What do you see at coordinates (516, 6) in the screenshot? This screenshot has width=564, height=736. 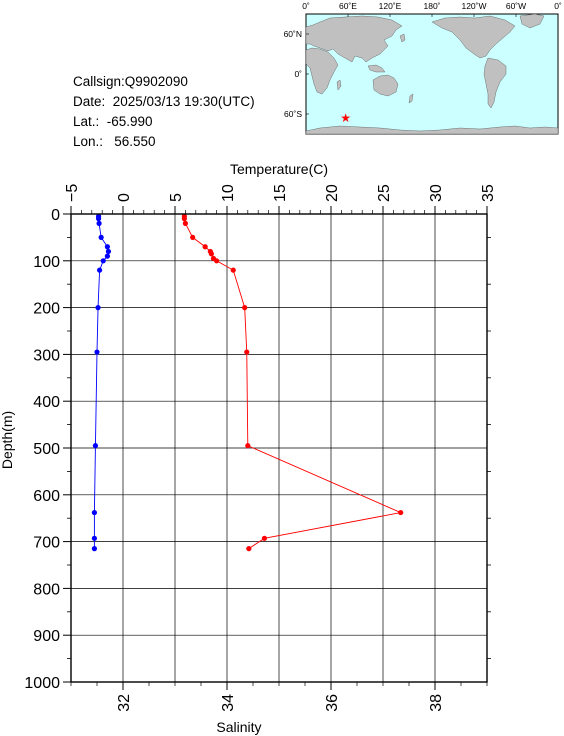 I see `map-longitude-label: 60˚W` at bounding box center [516, 6].